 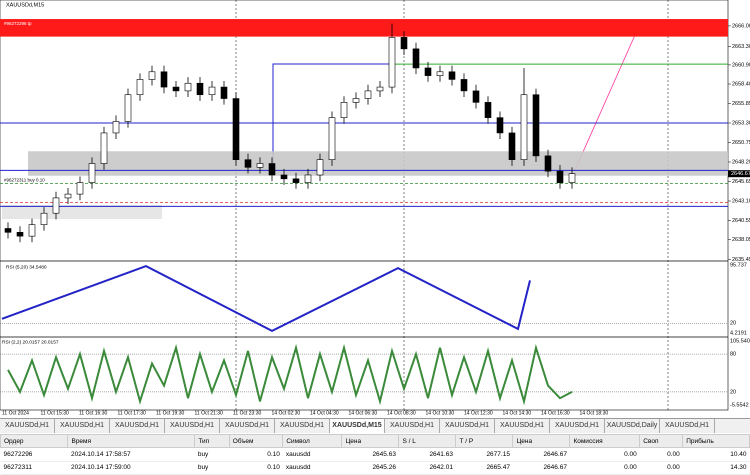 What do you see at coordinates (170, 413) in the screenshot?
I see `x-tick-label: 11 Oct 19:30` at bounding box center [170, 413].